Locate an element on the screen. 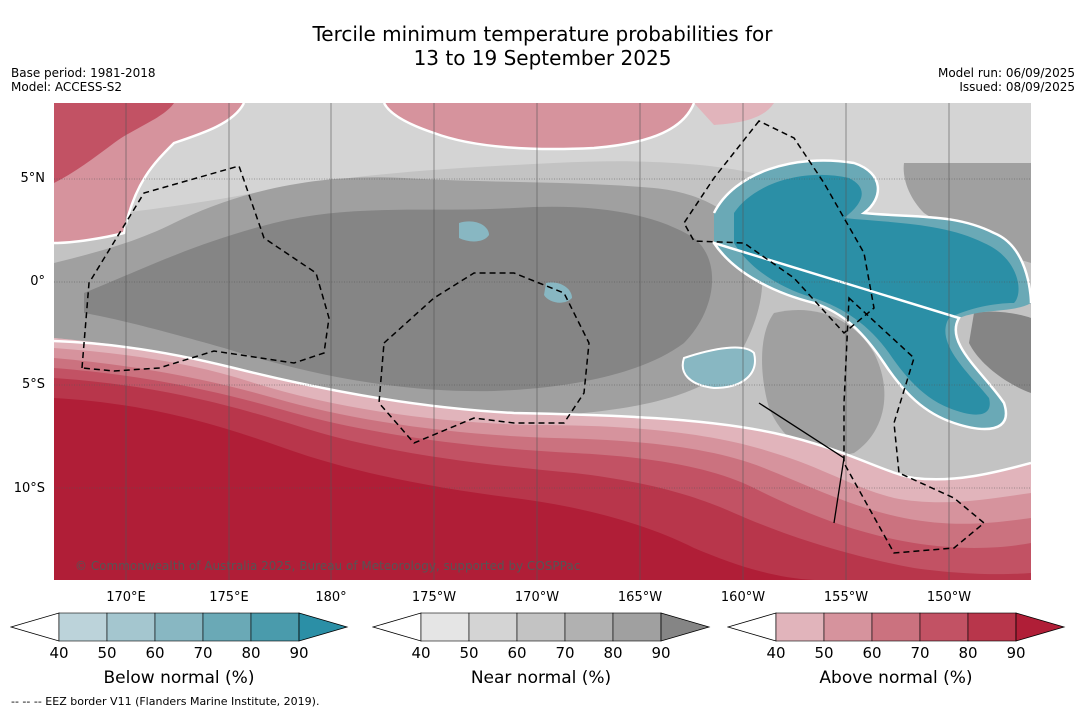  model-name: Model: ACCESS-S2 is located at coordinates (67, 87).